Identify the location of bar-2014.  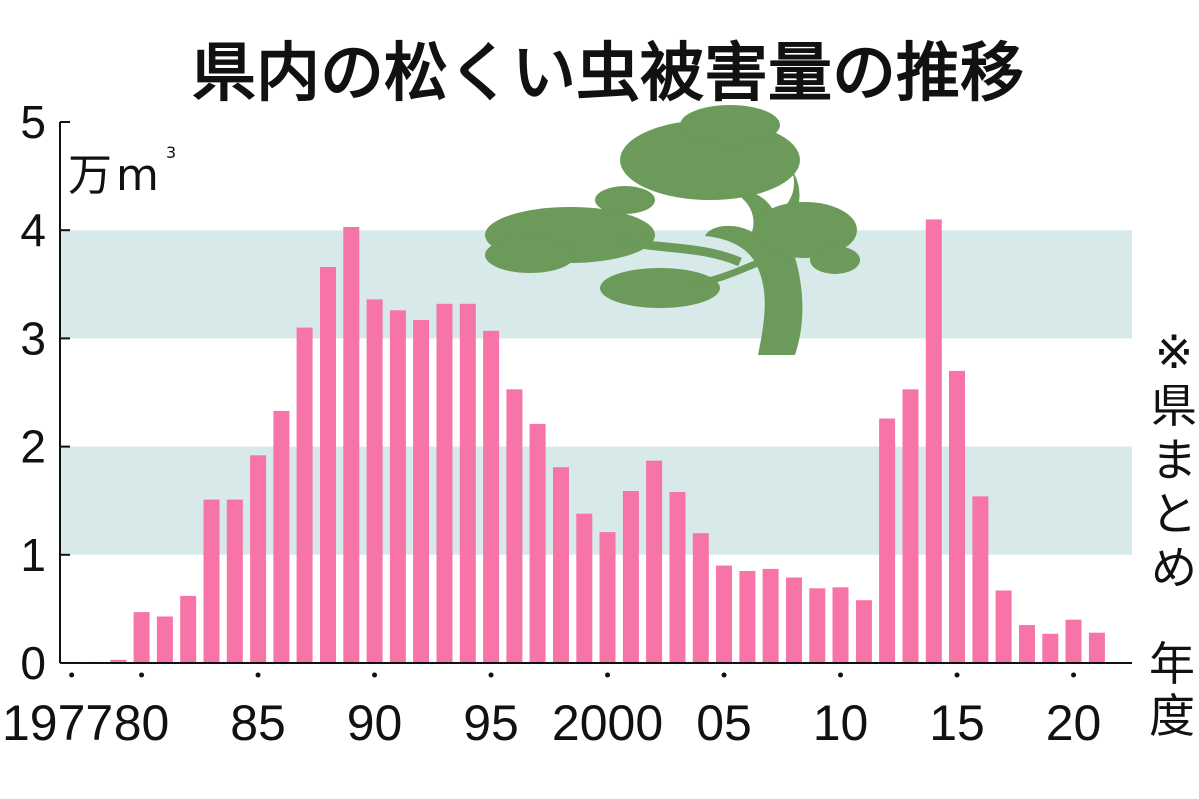
(933, 441).